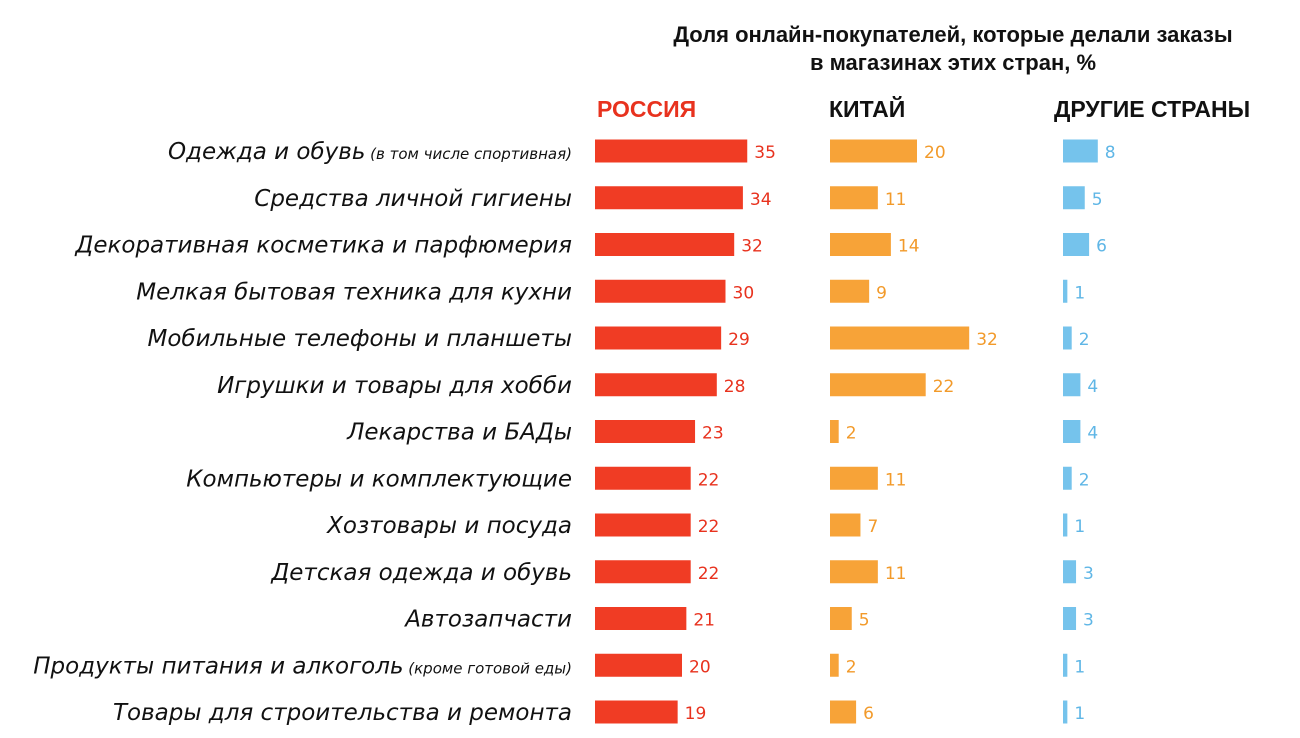 The image size is (1300, 738). Describe the element at coordinates (709, 527) in the screenshot. I see `value-label-0-8: 22` at that location.